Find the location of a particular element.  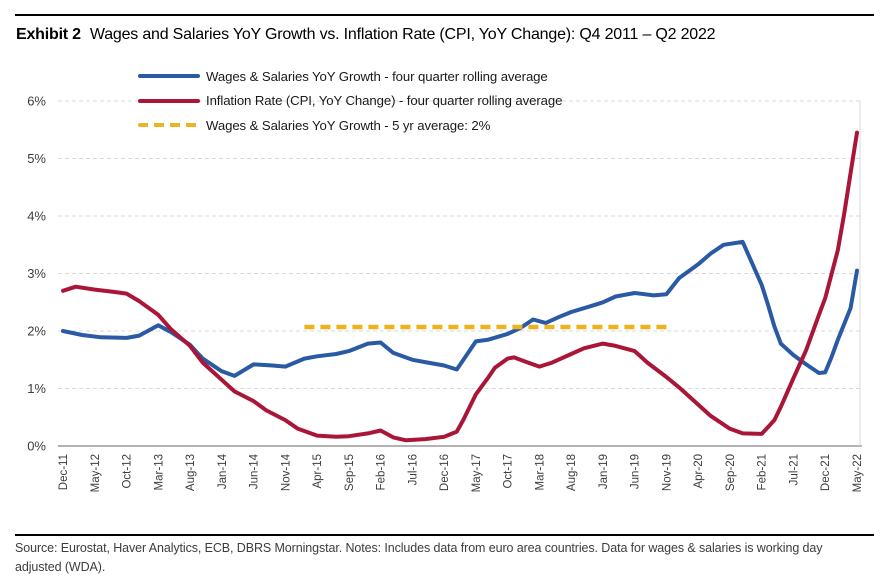

x-axis-tick-label: Nov-14 is located at coordinates (286, 472).